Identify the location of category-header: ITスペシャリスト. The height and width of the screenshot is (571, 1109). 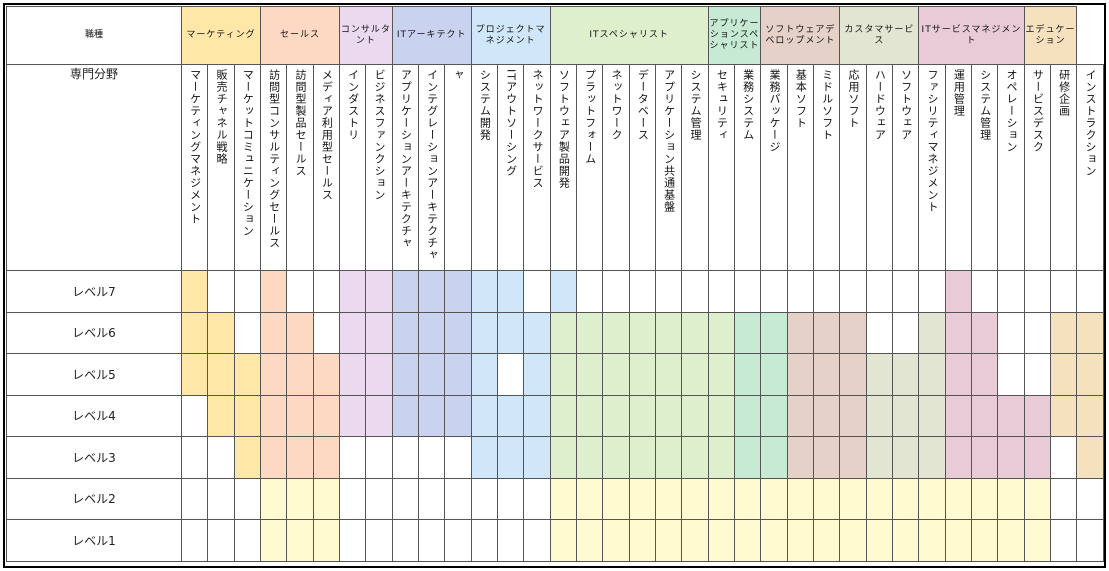
(629, 35).